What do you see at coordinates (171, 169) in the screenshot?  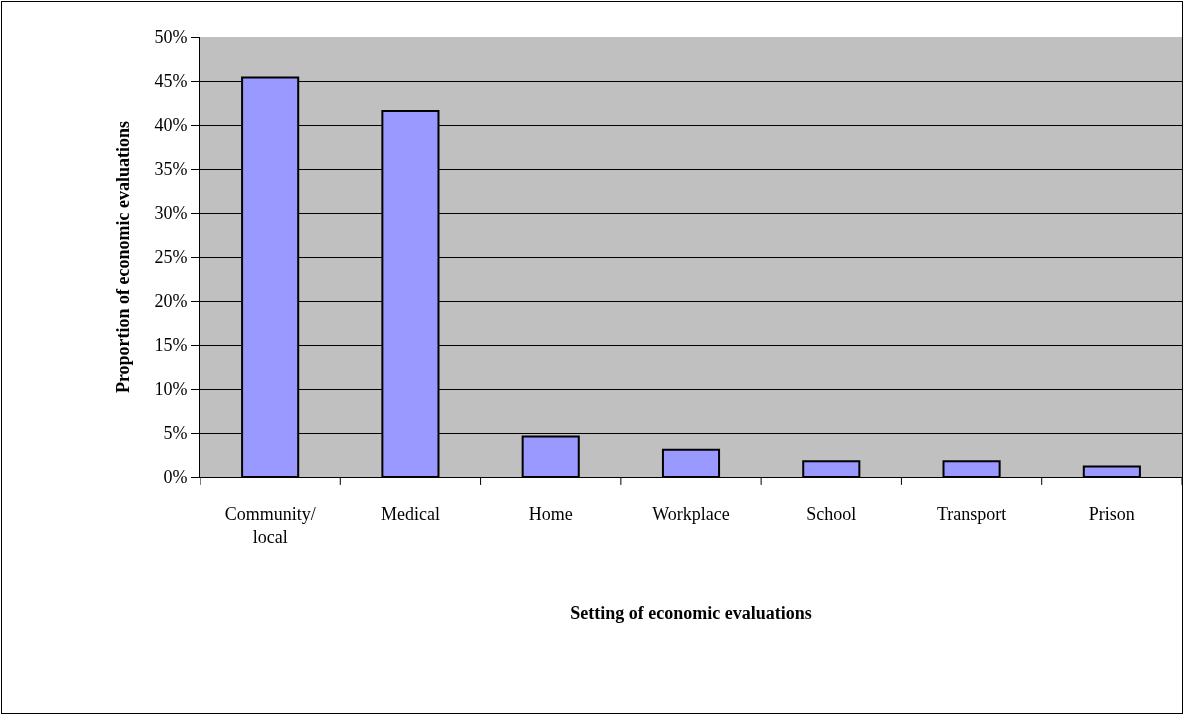 I see `y-tick-label: 35%` at bounding box center [171, 169].